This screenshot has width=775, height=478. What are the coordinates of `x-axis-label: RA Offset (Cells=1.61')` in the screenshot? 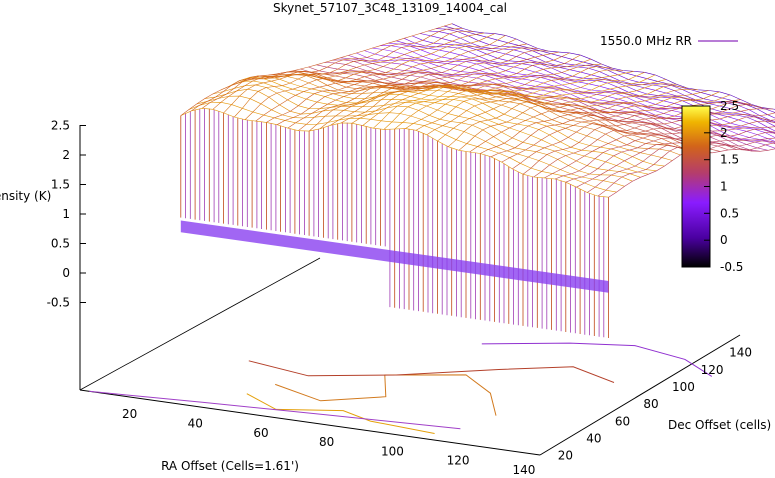 It's located at (230, 466).